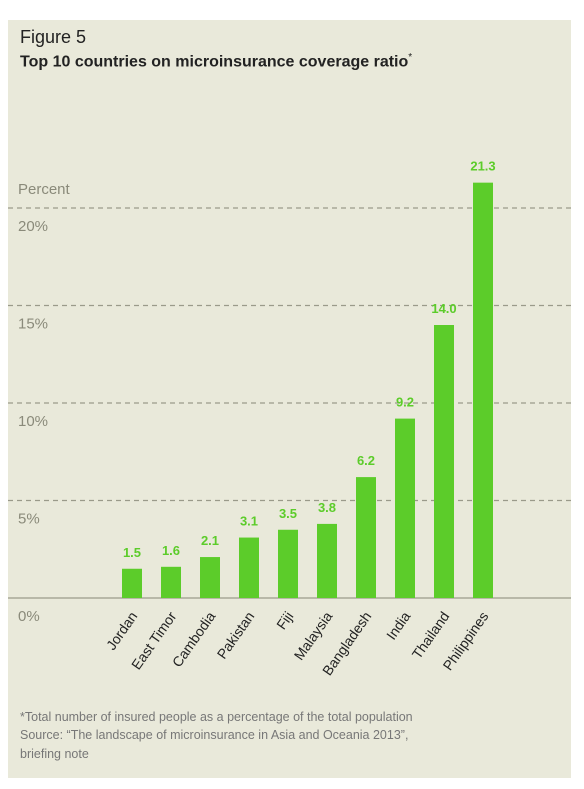 This screenshot has height=789, width=584. I want to click on bar-thailand, so click(444, 461).